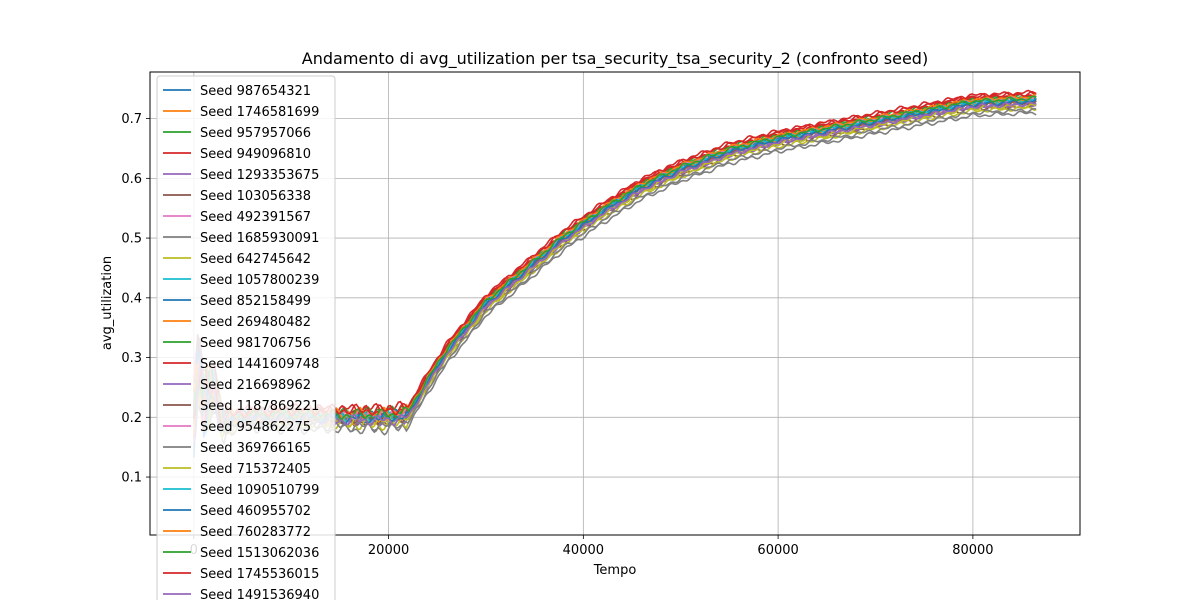 This screenshot has width=1200, height=600. What do you see at coordinates (255, 196) in the screenshot?
I see `legend-label: Seed 103056338` at bounding box center [255, 196].